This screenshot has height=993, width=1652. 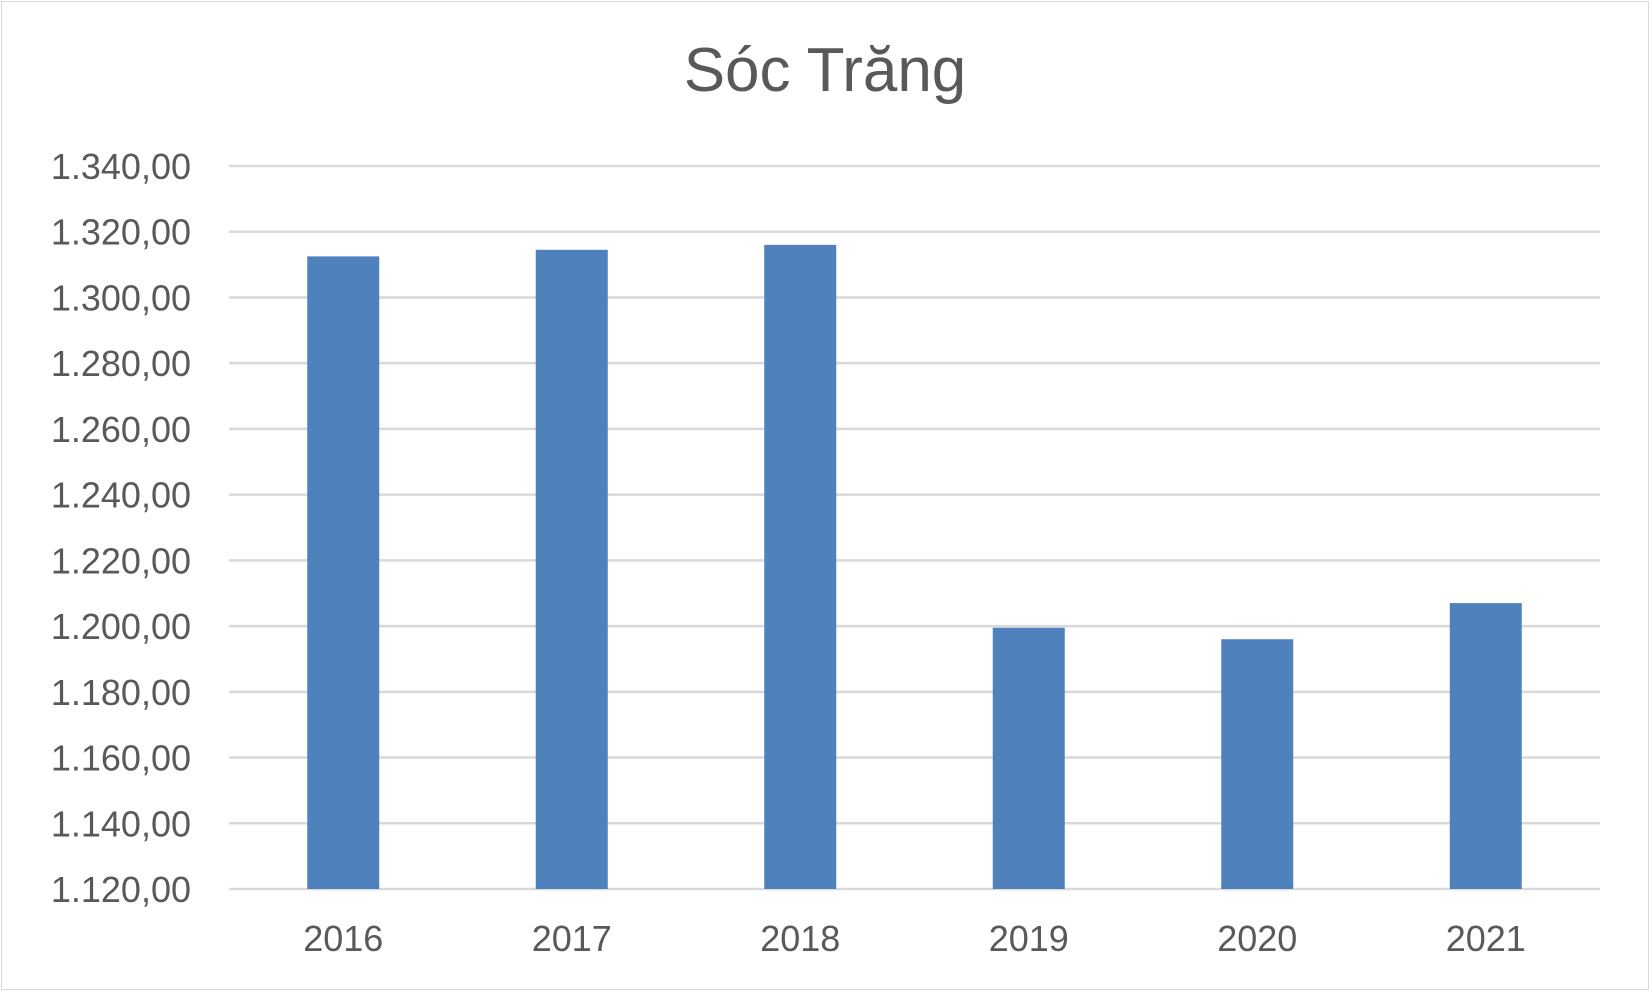 I want to click on y-tick-label: 1.200,00, so click(x=121, y=626).